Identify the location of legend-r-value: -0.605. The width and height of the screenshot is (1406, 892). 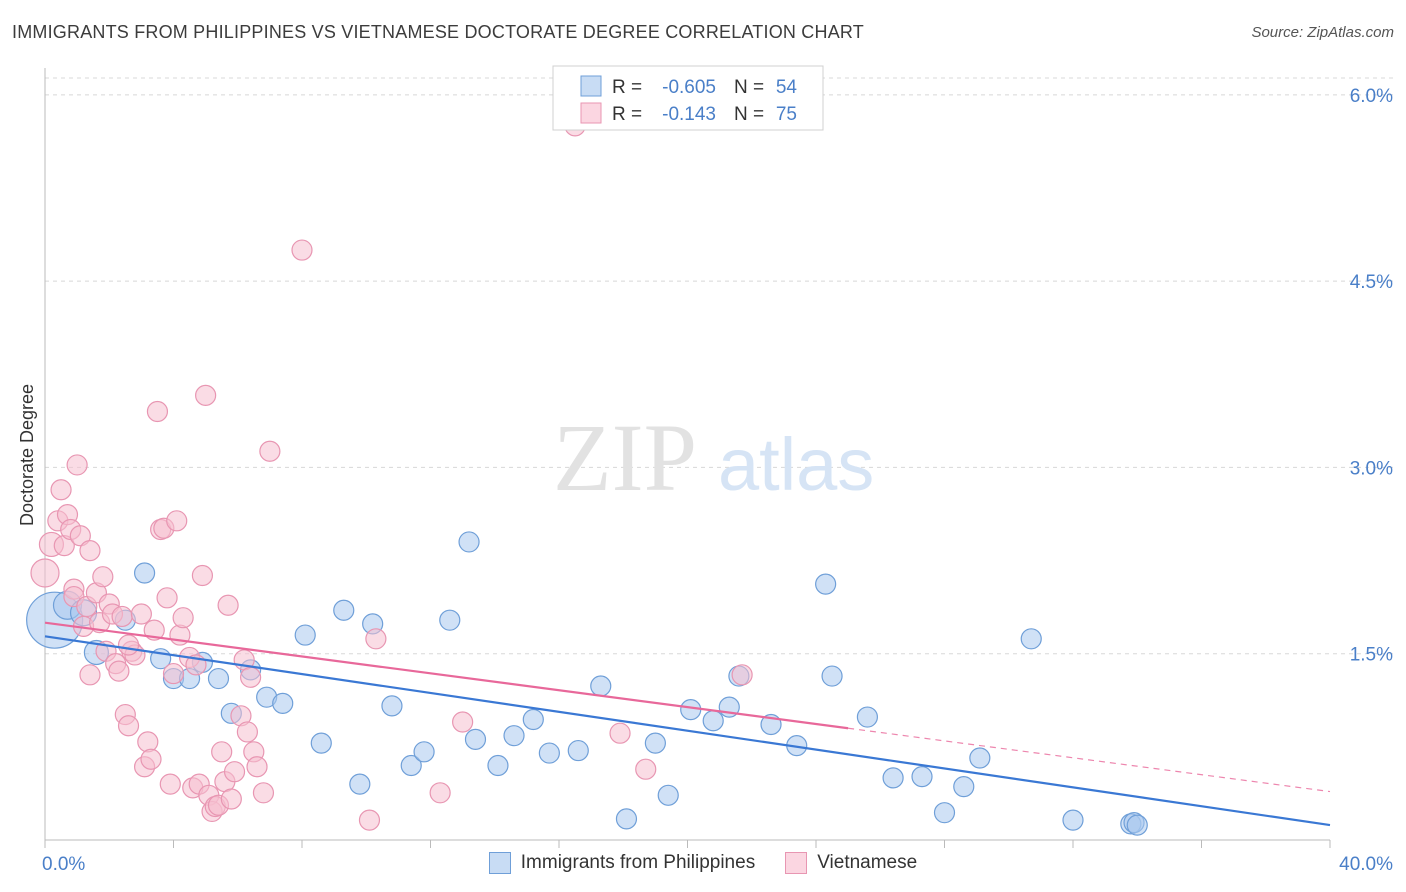
(689, 87).